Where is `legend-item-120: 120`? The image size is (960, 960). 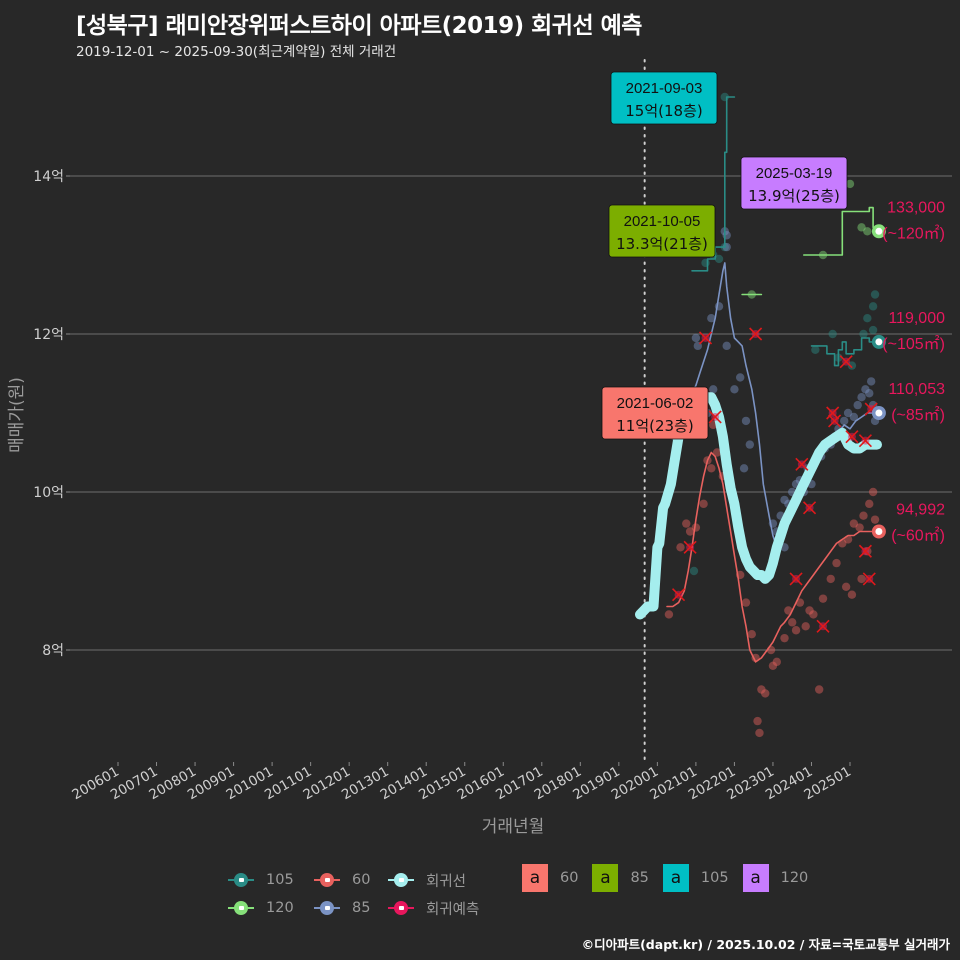
legend-item-120: 120 is located at coordinates (265, 908).